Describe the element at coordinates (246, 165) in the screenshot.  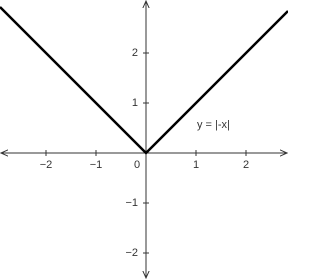
I see `x-tick-label: 2` at that location.